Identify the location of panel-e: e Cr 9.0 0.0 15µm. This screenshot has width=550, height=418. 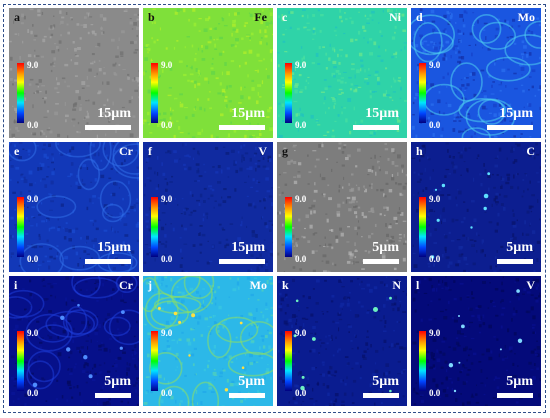
(74, 207).